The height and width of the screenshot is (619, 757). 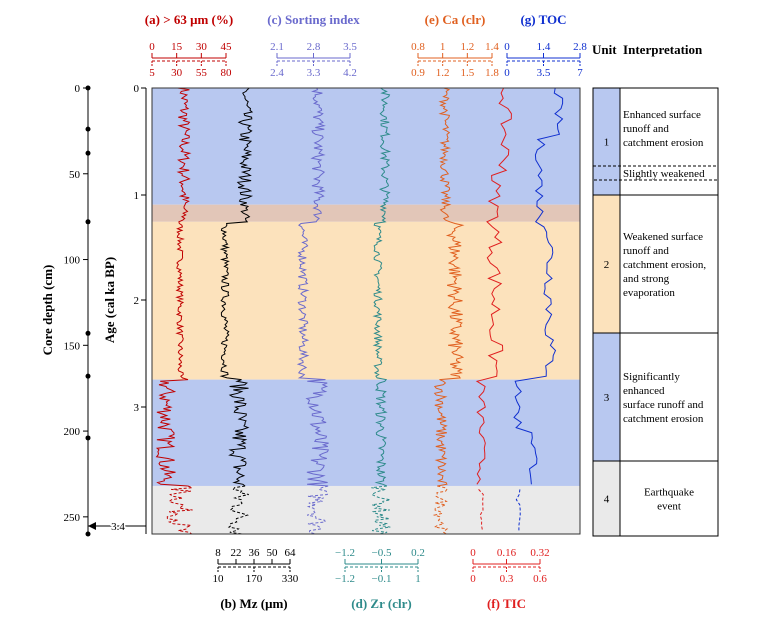 I want to click on series-line-c, so click(x=313, y=287).